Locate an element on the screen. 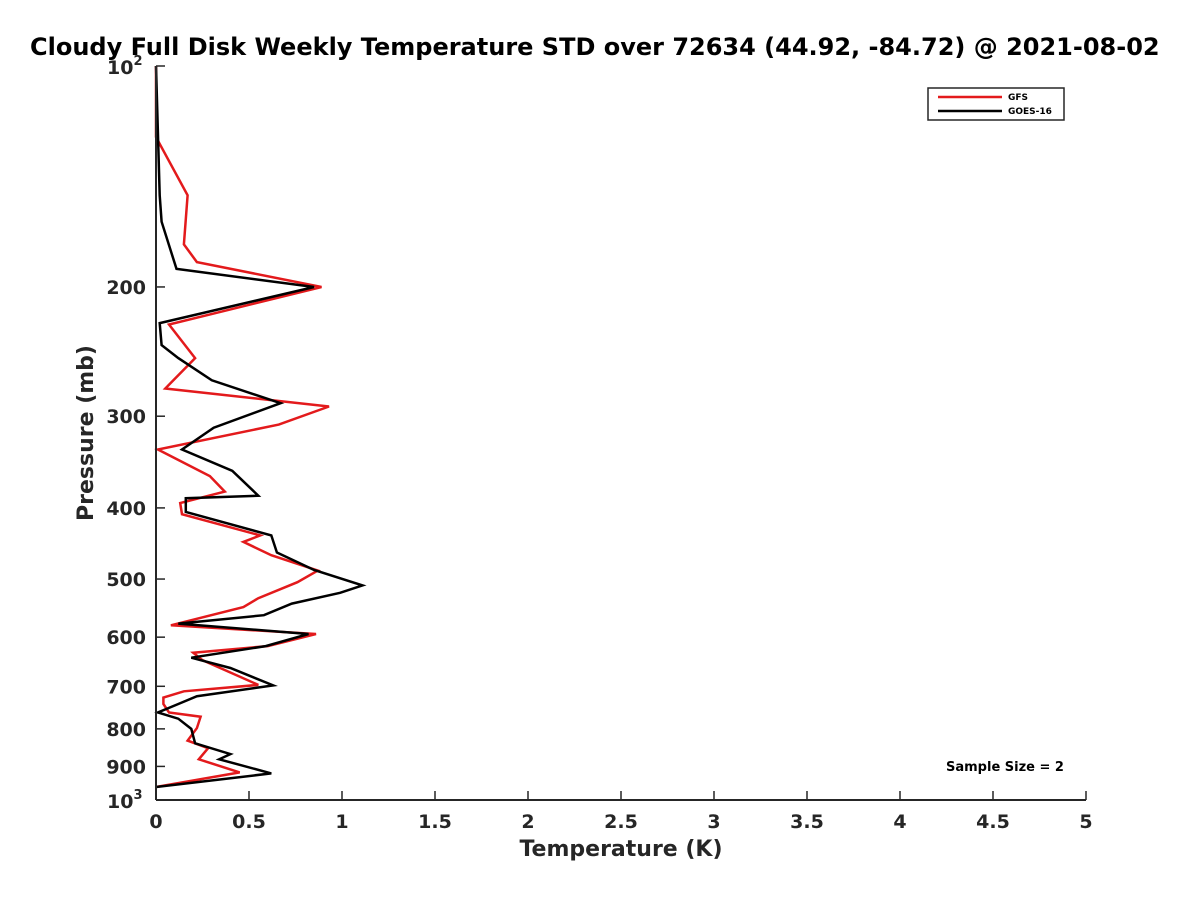  y-tick-label: 800 is located at coordinates (126, 730).